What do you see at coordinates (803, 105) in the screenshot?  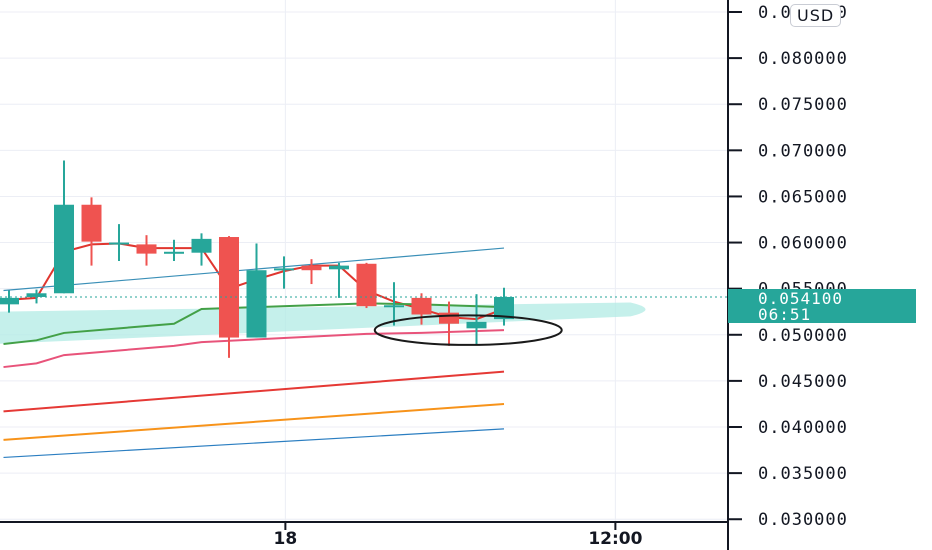 I see `y-tick-label: 0.075000` at bounding box center [803, 105].